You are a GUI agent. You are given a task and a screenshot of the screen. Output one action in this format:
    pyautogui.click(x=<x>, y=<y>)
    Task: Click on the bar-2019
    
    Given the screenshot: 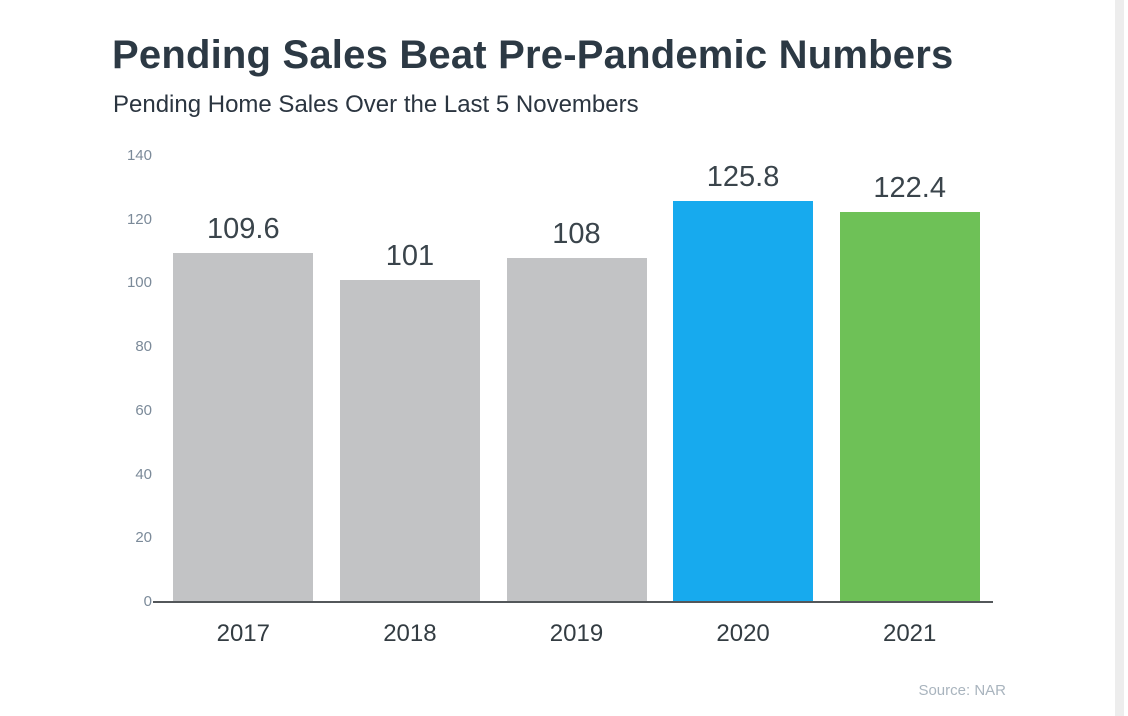 What is the action you would take?
    pyautogui.click(x=576, y=429)
    